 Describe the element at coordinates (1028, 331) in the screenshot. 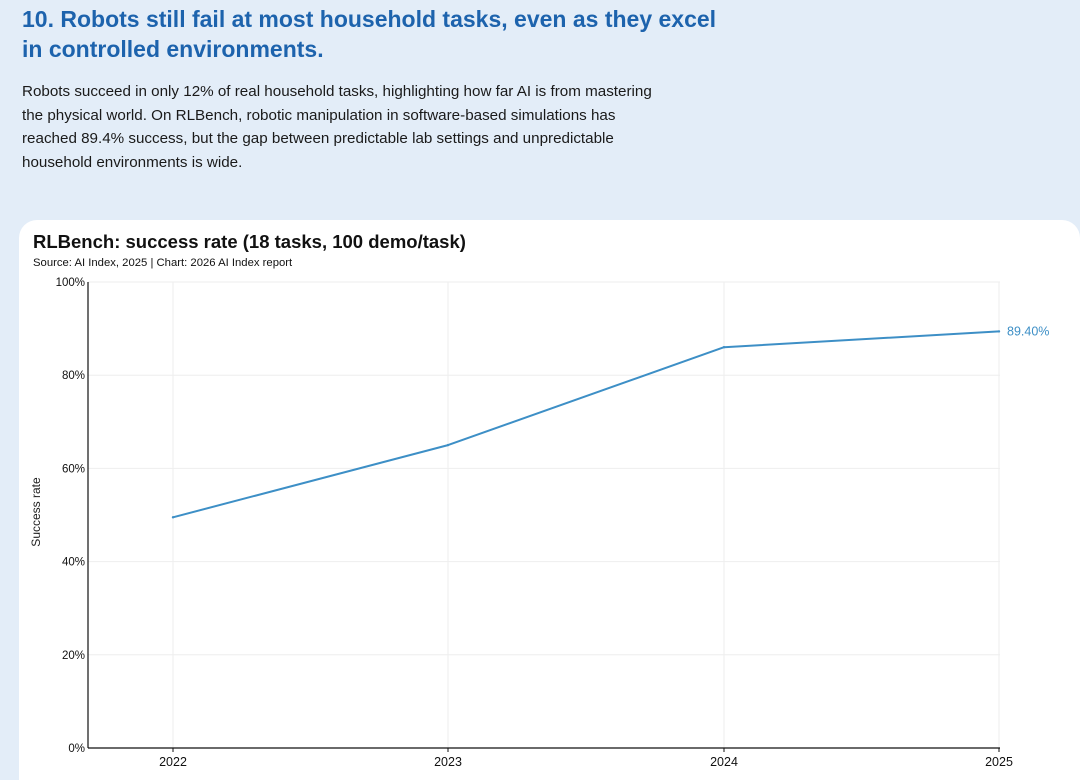

I see `end-value-label: 89.40%` at that location.